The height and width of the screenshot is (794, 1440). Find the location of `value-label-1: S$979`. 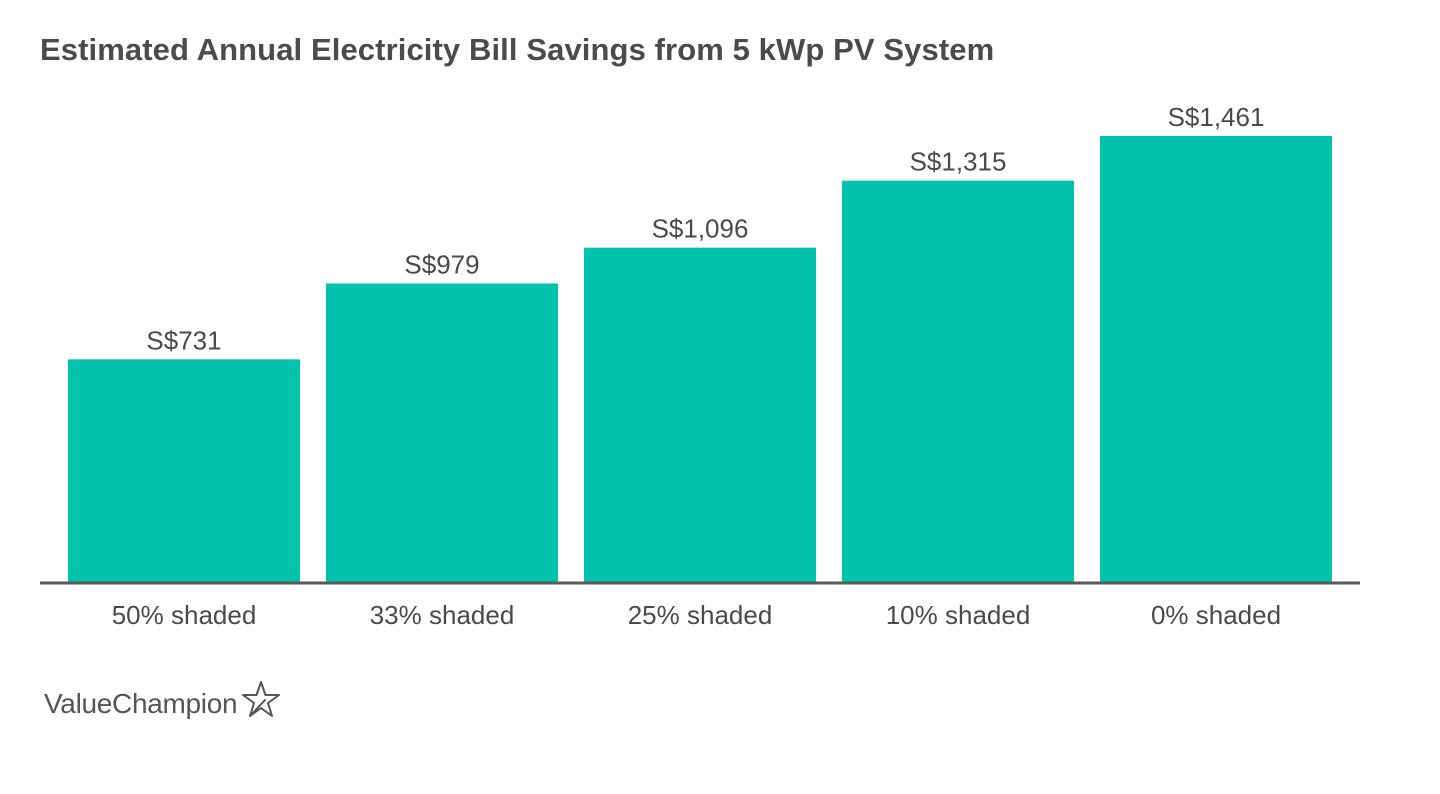

value-label-1: S$979 is located at coordinates (441, 264).